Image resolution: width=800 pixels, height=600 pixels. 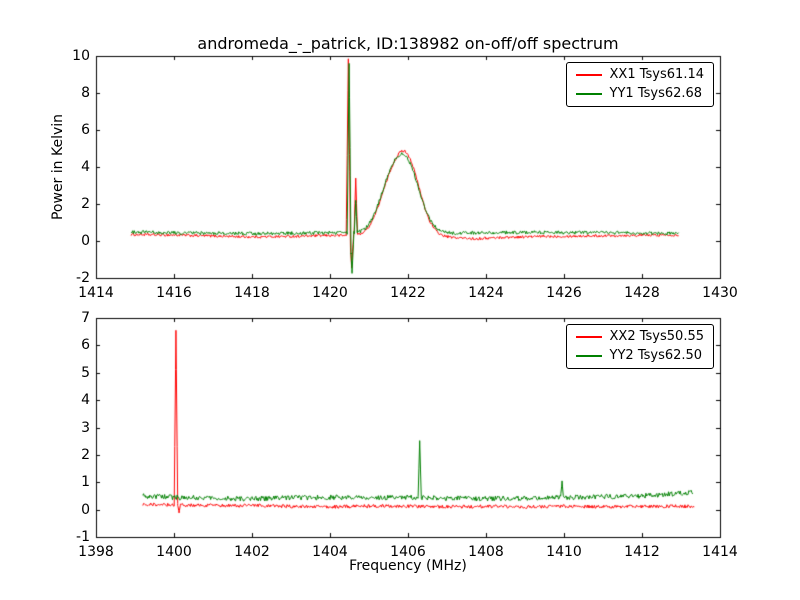 What do you see at coordinates (83, 537) in the screenshot?
I see `y-tick-label: -1` at bounding box center [83, 537].